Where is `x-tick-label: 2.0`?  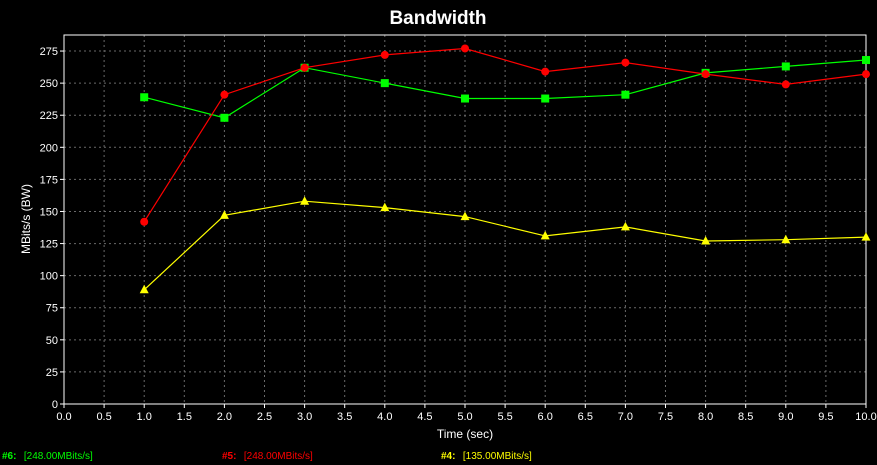 x-tick-label: 2.0 is located at coordinates (224, 417).